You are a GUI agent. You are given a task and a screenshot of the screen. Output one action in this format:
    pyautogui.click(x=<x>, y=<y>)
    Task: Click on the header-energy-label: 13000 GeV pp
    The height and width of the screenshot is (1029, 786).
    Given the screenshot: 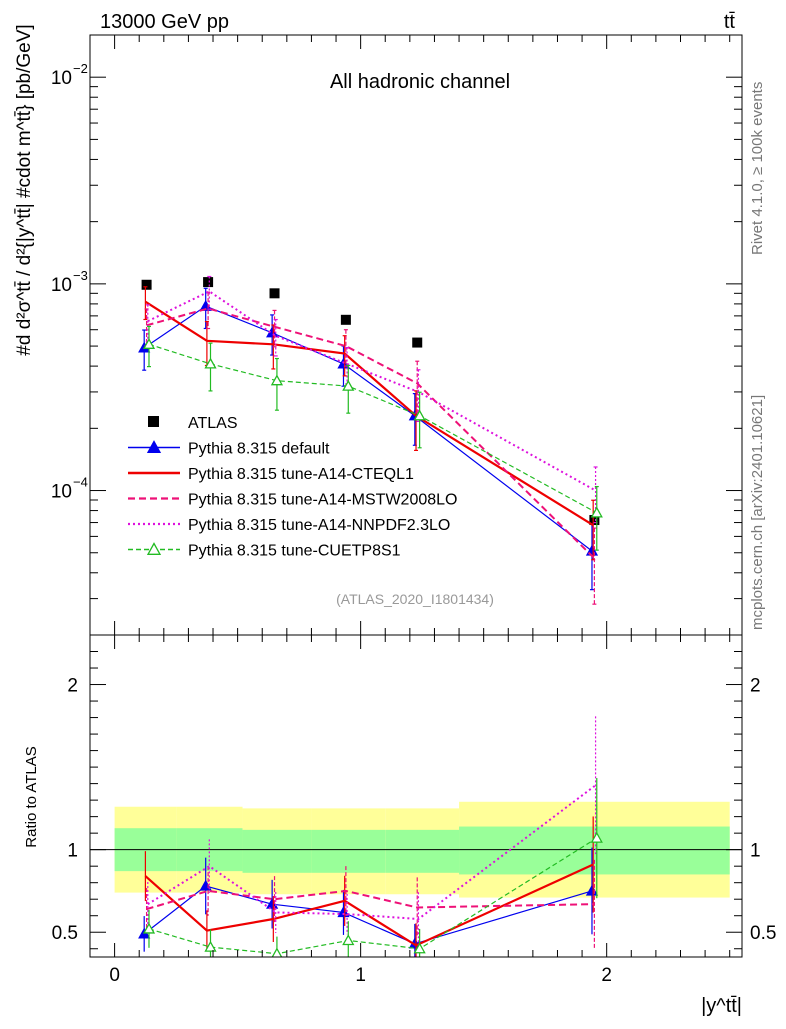 What is the action you would take?
    pyautogui.click(x=164, y=22)
    